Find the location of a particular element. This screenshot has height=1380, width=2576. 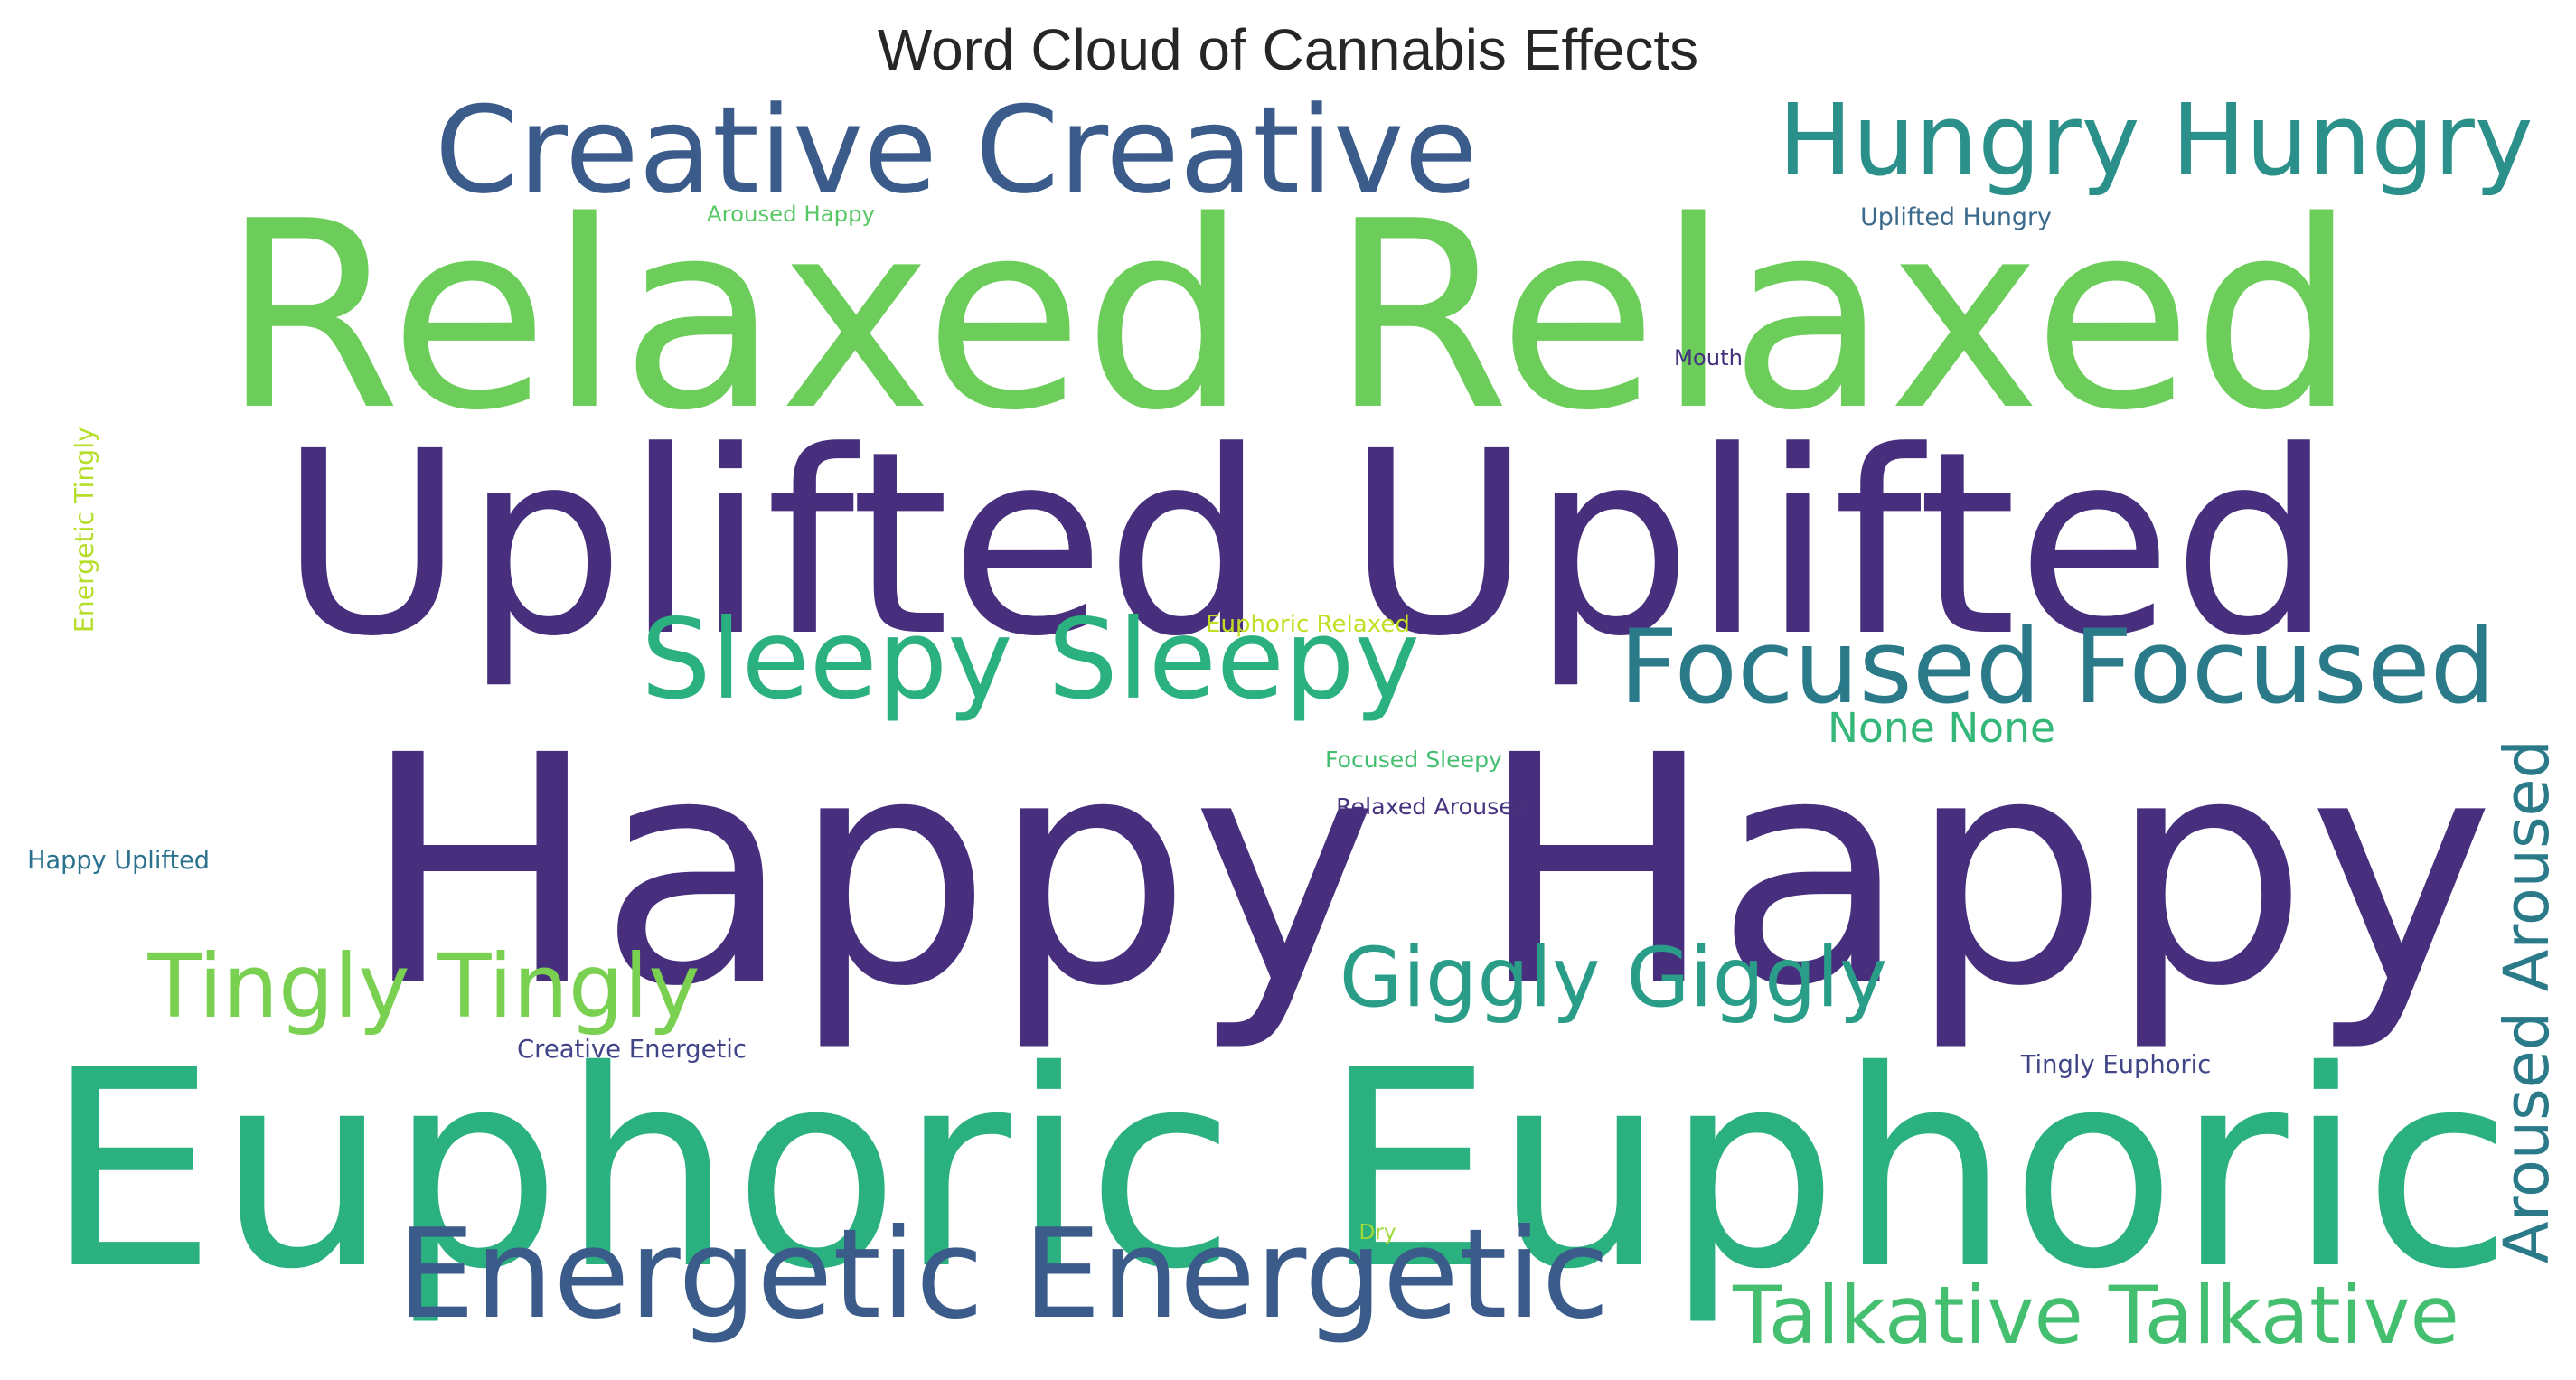

word-none-none: None None is located at coordinates (1942, 728).